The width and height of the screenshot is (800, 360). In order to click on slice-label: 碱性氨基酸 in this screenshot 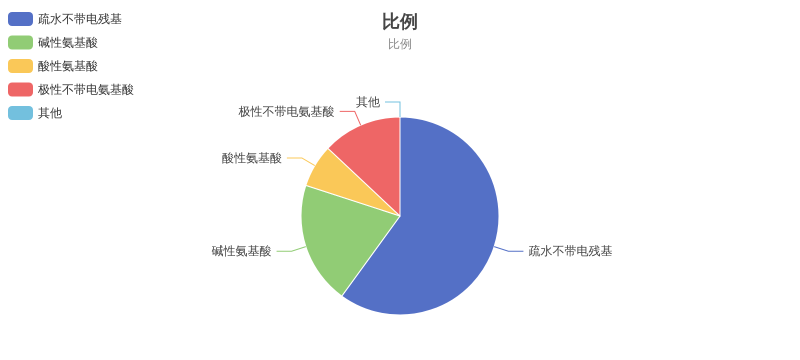, I will do `click(242, 251)`.